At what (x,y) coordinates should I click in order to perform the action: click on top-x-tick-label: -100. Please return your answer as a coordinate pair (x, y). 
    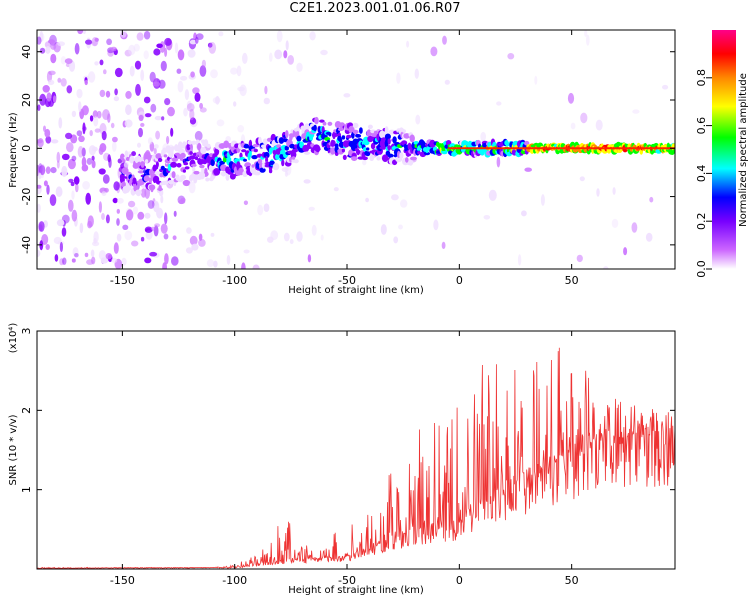
    Looking at the image, I should click on (234, 280).